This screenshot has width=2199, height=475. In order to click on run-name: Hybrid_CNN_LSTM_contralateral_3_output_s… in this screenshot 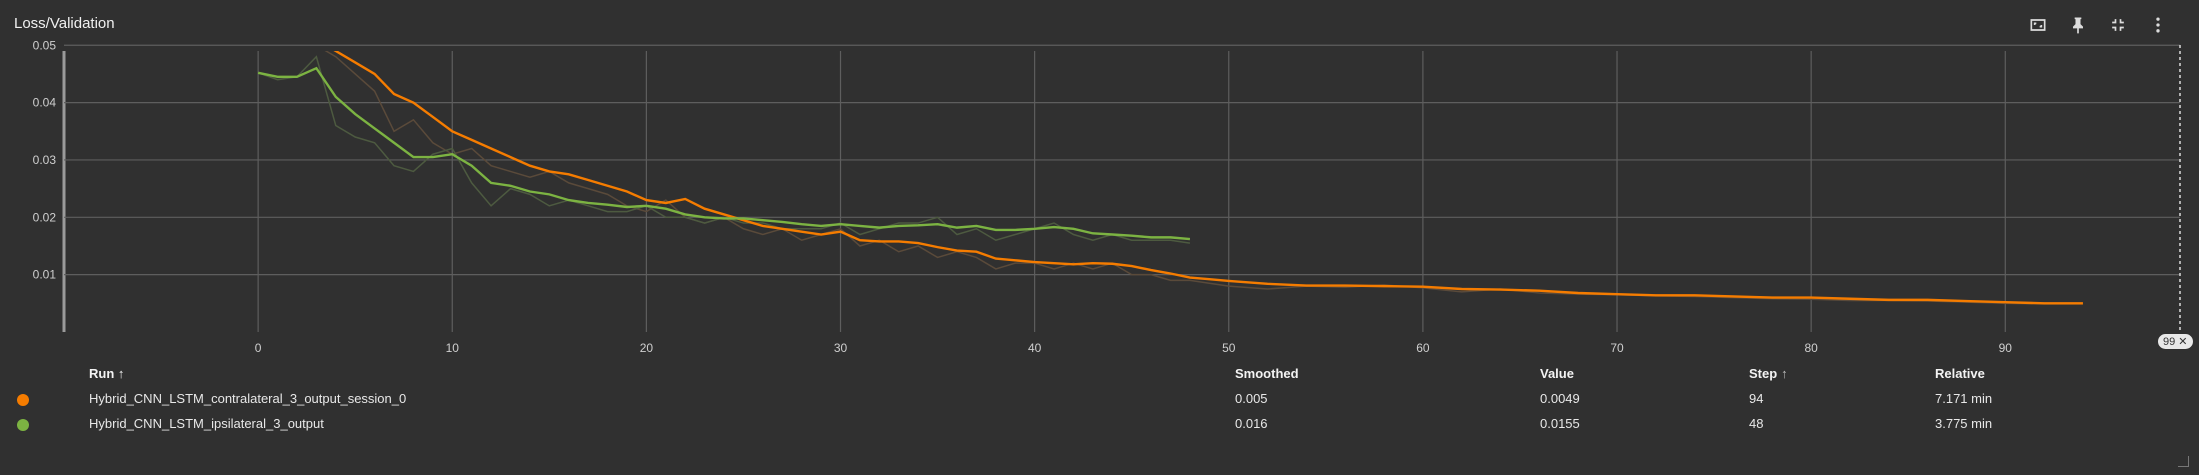, I will do `click(248, 398)`.